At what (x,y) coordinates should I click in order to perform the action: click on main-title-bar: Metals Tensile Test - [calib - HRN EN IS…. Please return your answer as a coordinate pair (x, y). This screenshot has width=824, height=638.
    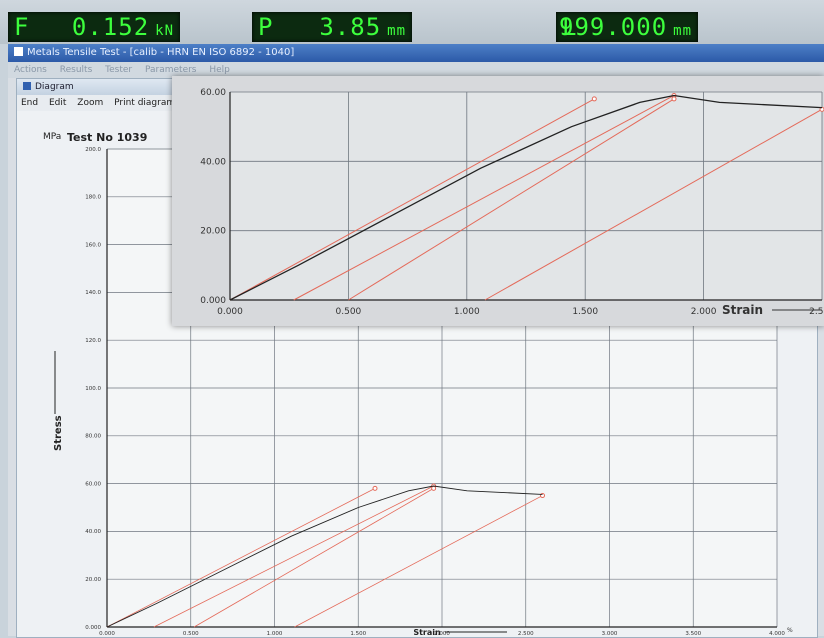
    Looking at the image, I should click on (416, 53).